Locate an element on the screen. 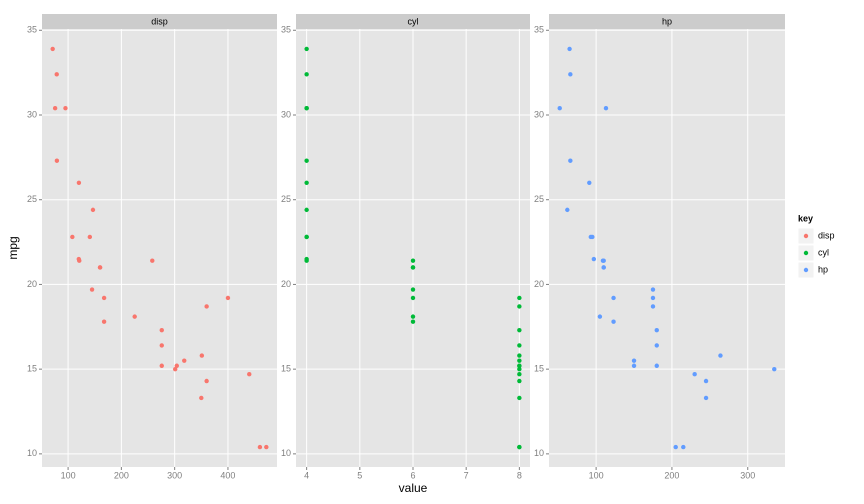  x-tick-label: 6 is located at coordinates (412, 475).